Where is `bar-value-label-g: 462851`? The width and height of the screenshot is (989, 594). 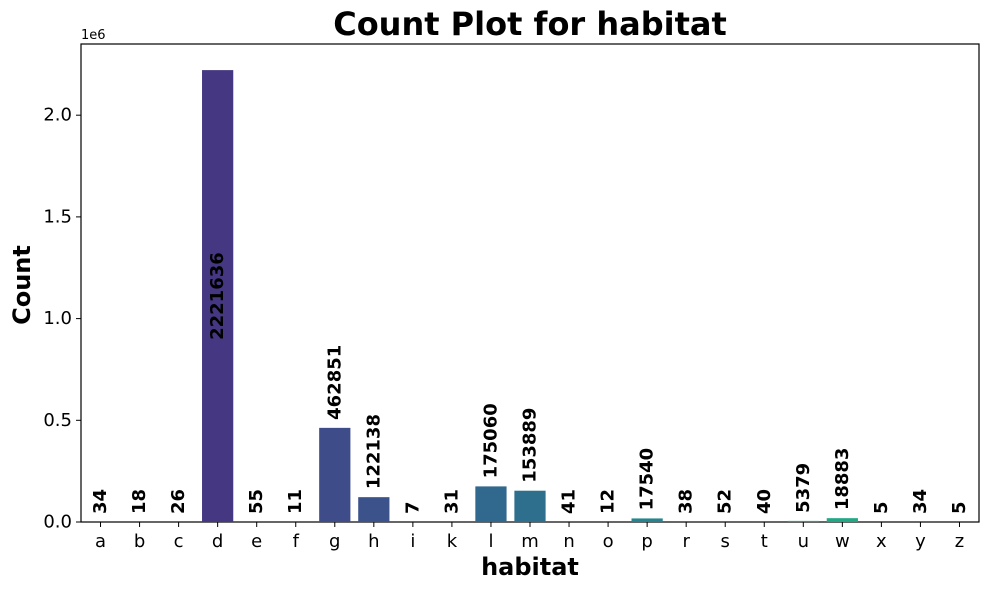
bar-value-label-g: 462851 is located at coordinates (334, 382).